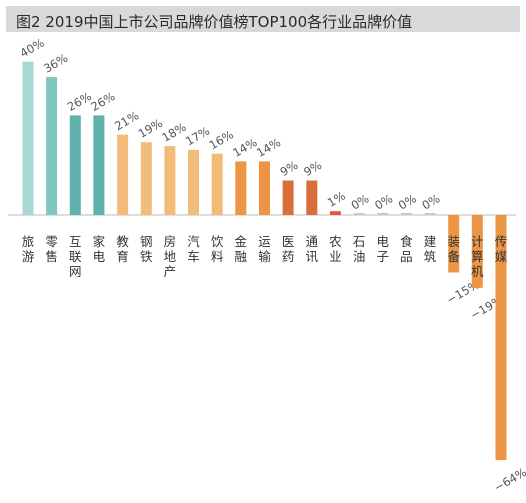 The height and width of the screenshot is (503, 526). I want to click on category-label: 建筑, so click(430, 249).